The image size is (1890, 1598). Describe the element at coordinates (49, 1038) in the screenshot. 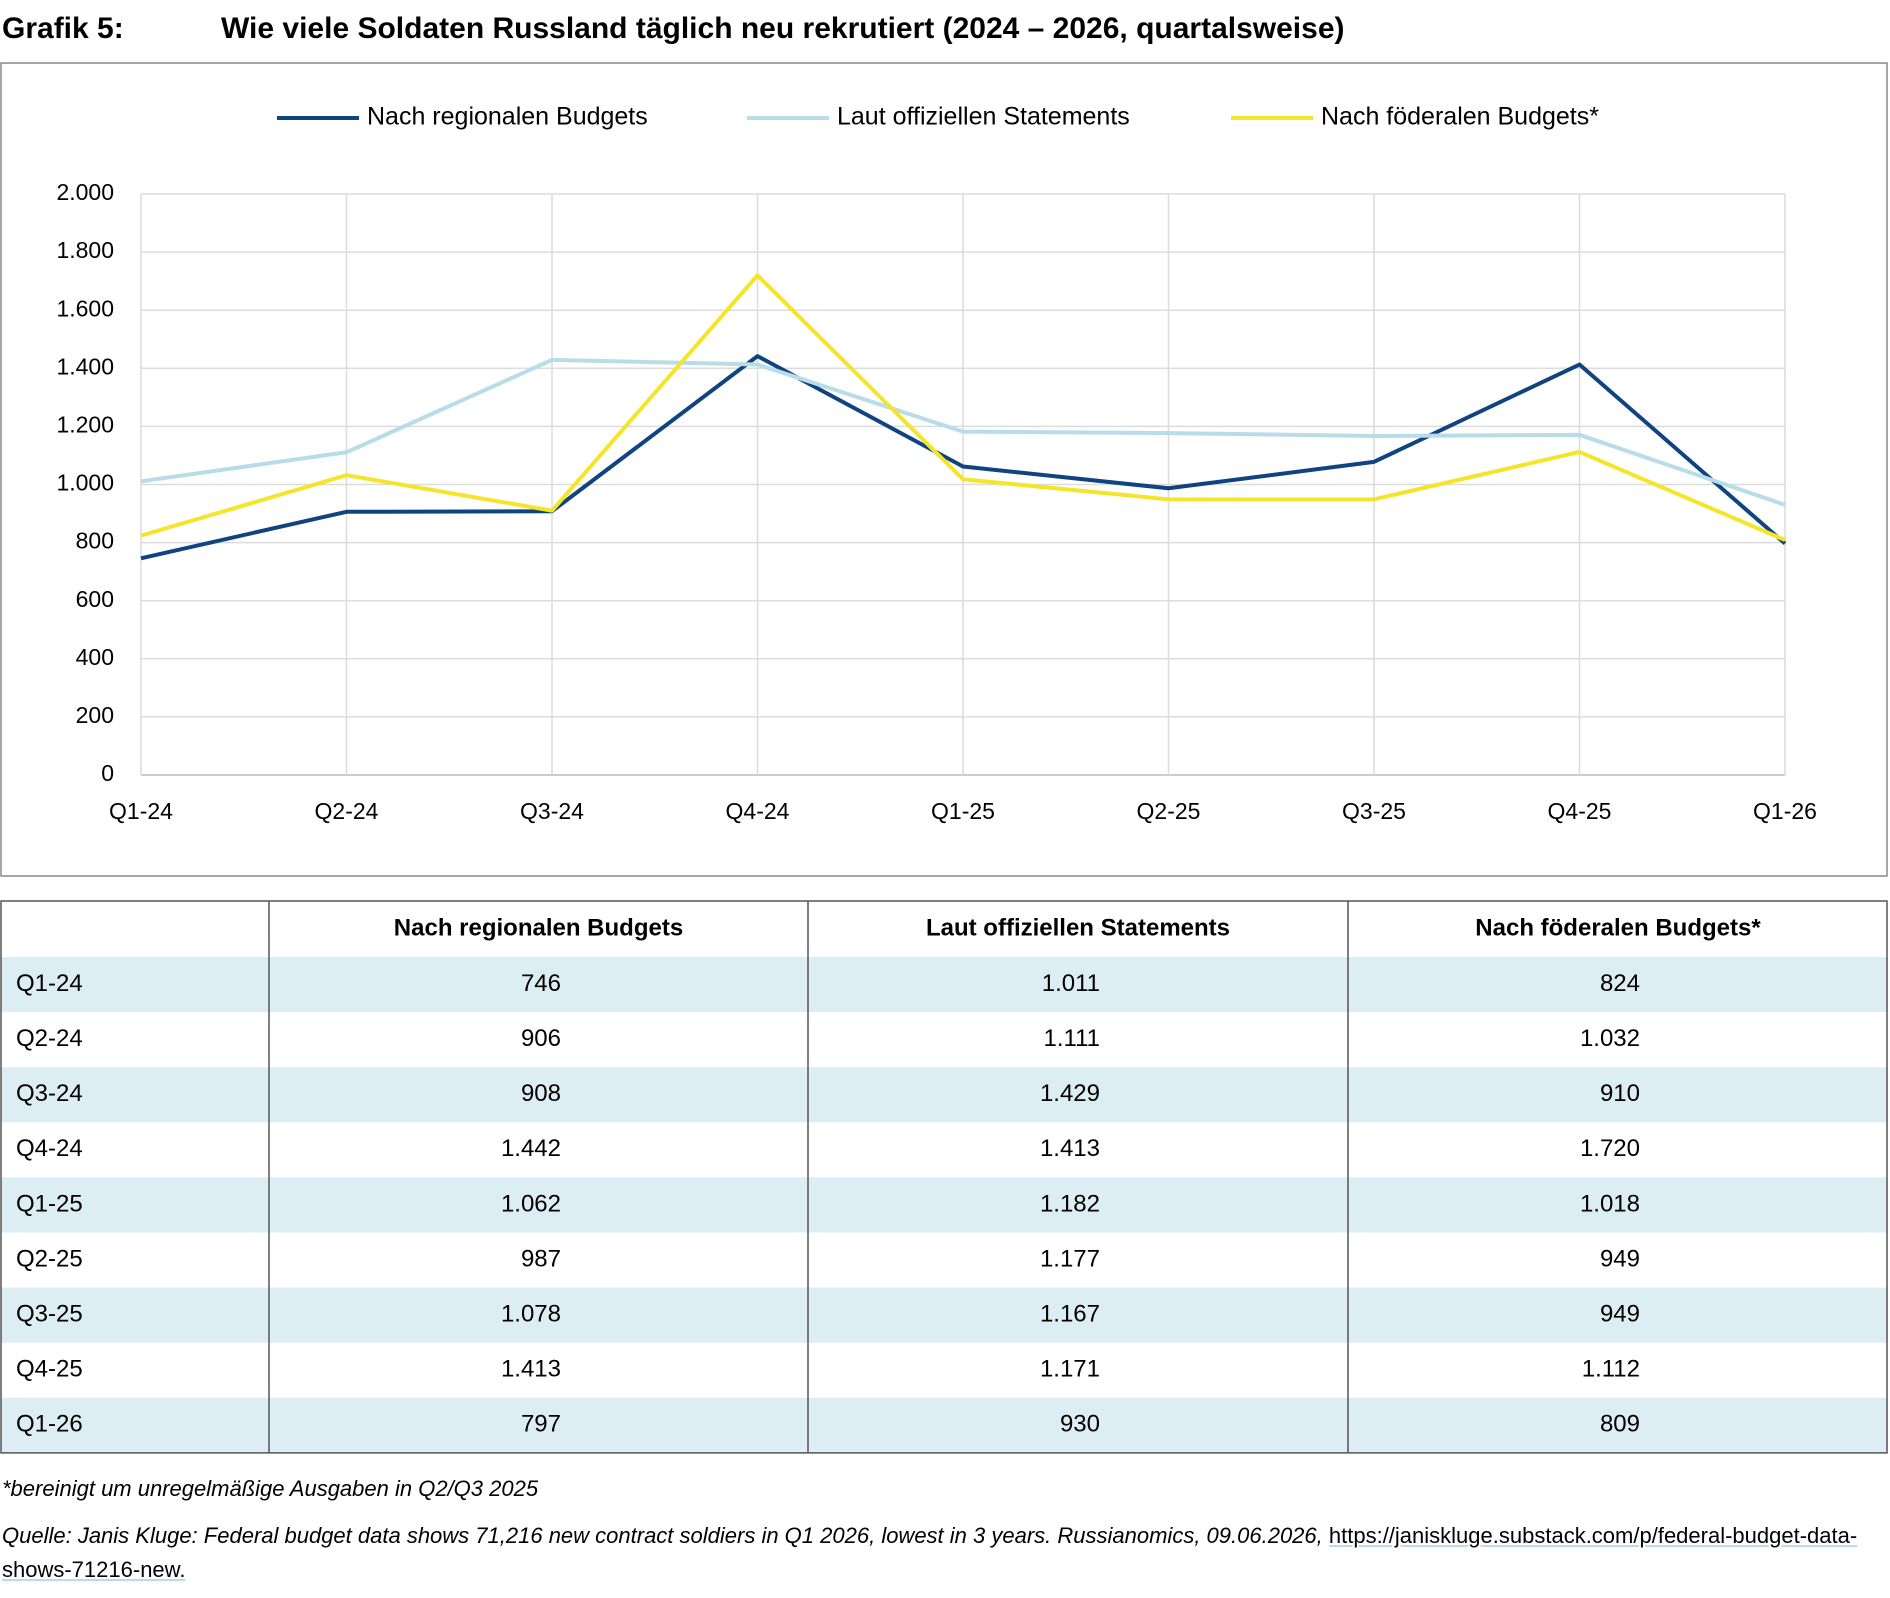

I see `table-row-label: Q2-24` at that location.